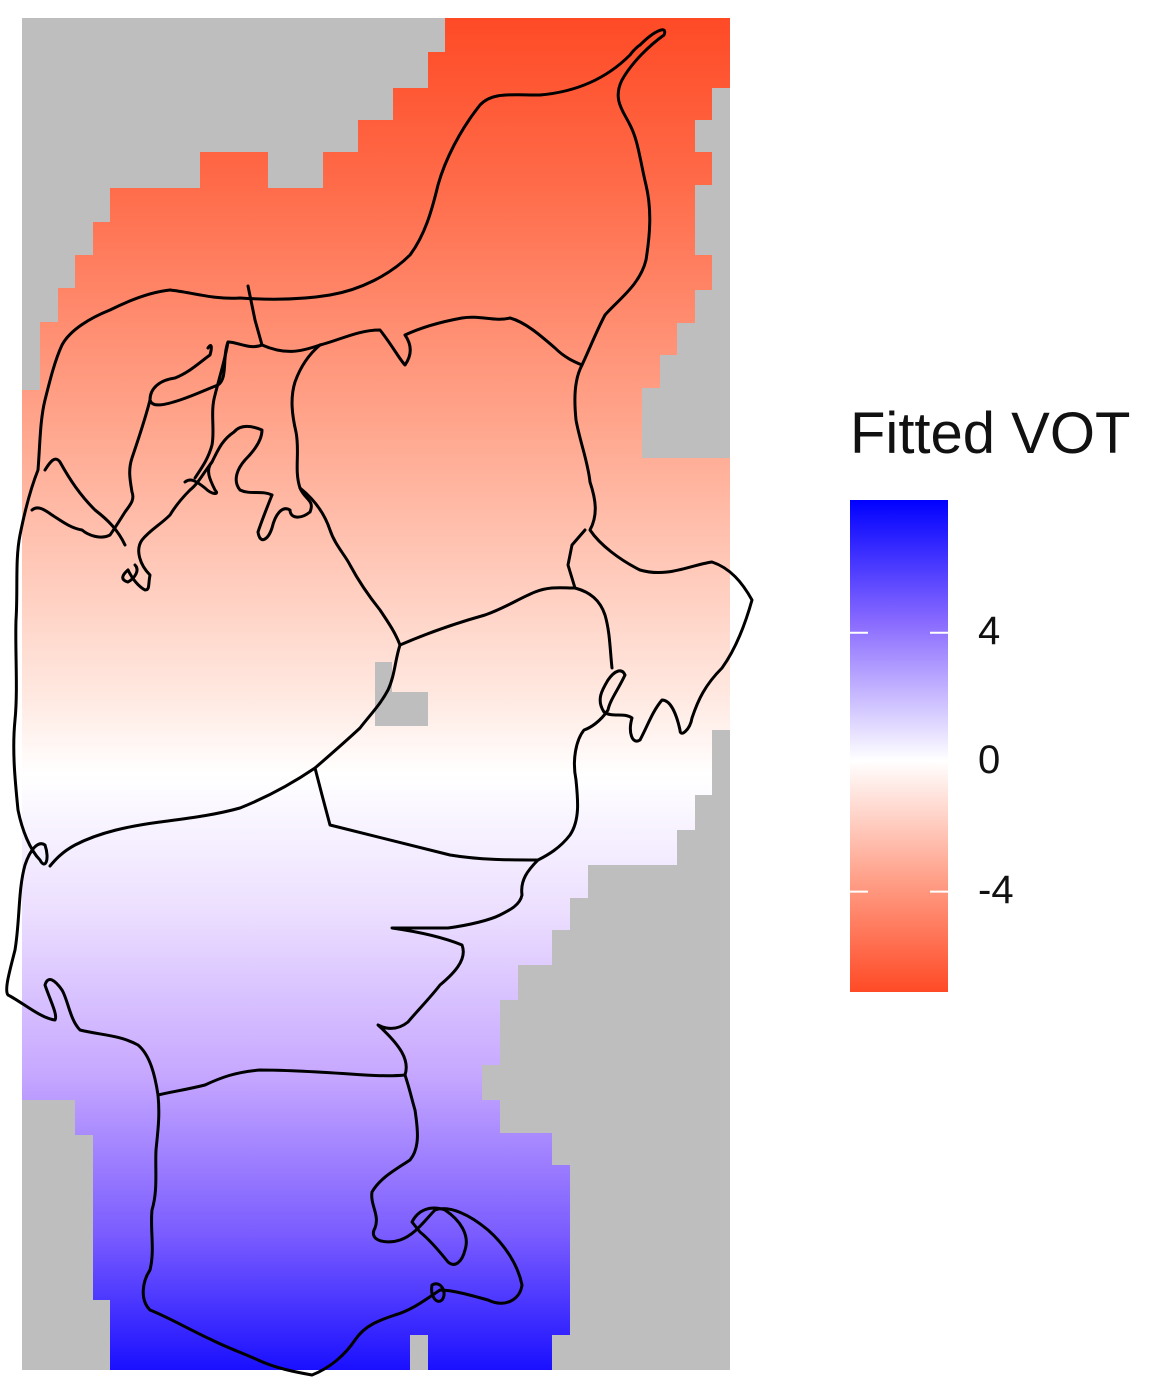 The image size is (1166, 1399). What do you see at coordinates (996, 889) in the screenshot?
I see `legend-break-label: -4` at bounding box center [996, 889].